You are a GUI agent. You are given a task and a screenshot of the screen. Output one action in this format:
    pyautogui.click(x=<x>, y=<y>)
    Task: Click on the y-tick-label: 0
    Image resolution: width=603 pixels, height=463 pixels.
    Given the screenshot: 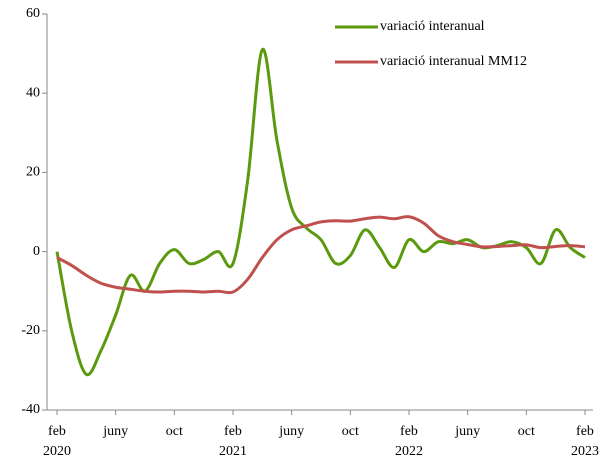 What is the action you would take?
    pyautogui.click(x=36, y=251)
    